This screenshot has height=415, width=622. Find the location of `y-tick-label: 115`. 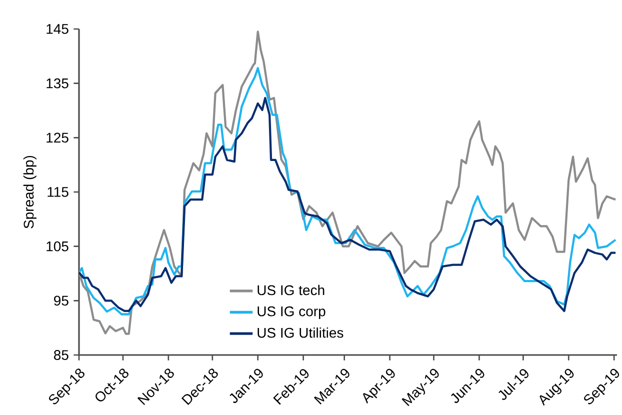

y-tick-label: 115 is located at coordinates (58, 192).